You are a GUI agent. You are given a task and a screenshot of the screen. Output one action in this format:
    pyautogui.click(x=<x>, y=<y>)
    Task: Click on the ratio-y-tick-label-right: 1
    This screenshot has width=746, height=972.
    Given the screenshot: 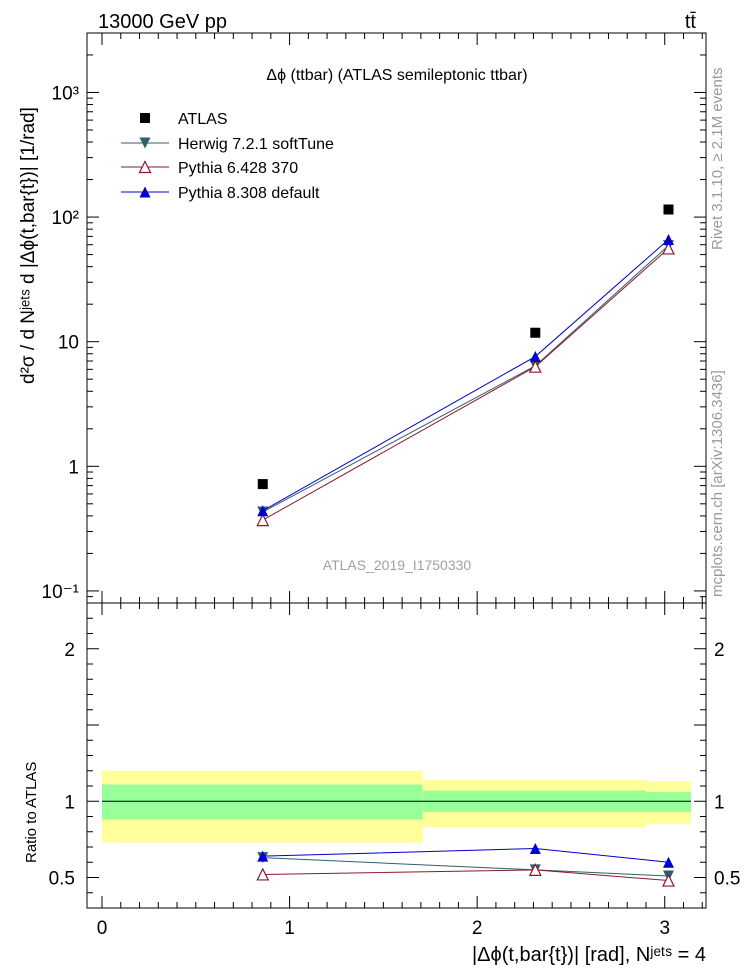 What is the action you would take?
    pyautogui.click(x=719, y=802)
    